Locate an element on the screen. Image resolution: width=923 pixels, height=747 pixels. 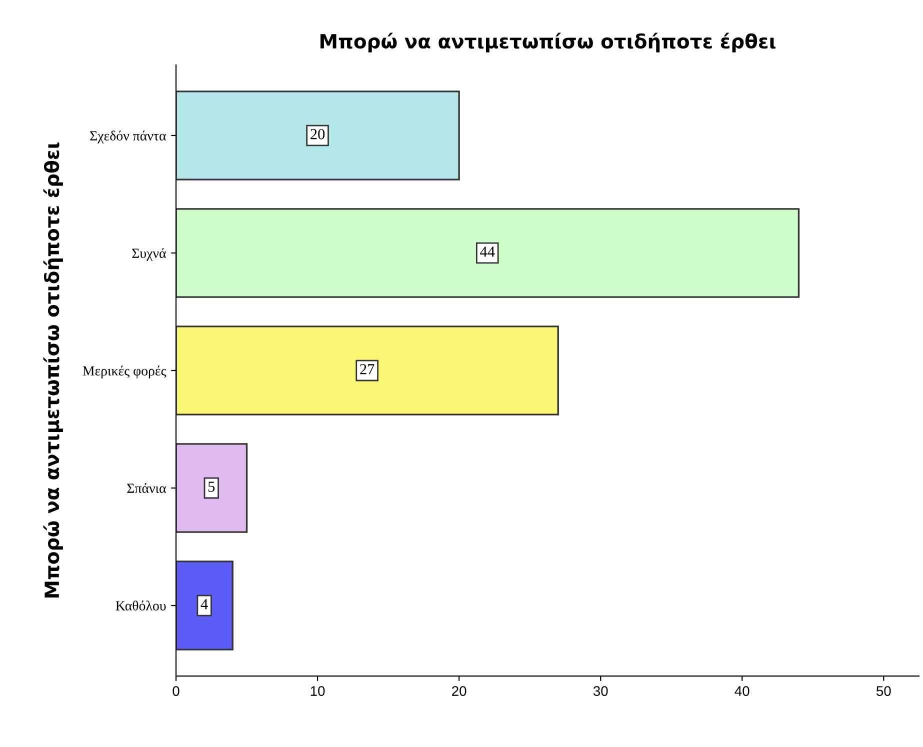
data-label: 27 is located at coordinates (367, 369).